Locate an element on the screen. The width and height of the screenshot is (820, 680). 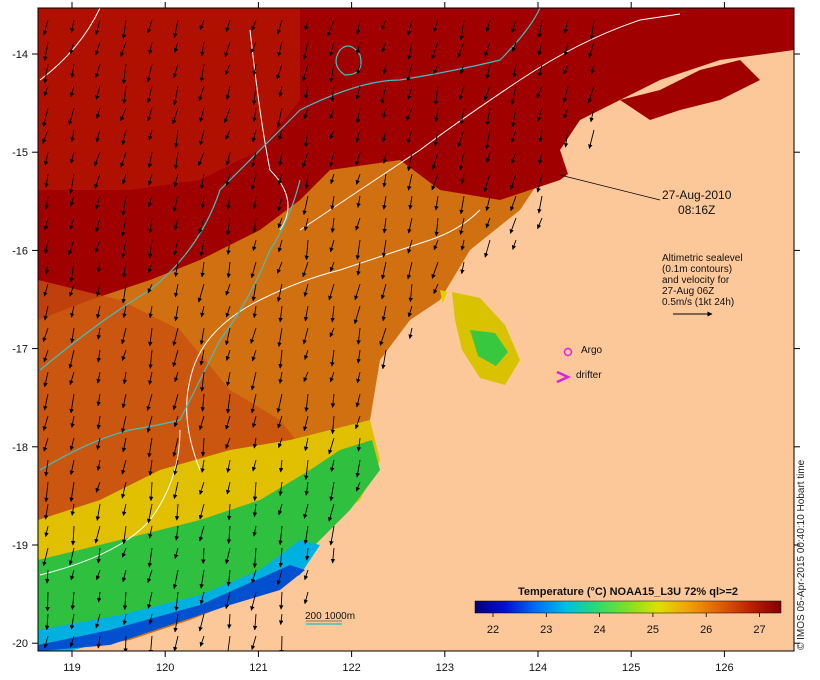
x-tick-label: 126 is located at coordinates (724, 668).